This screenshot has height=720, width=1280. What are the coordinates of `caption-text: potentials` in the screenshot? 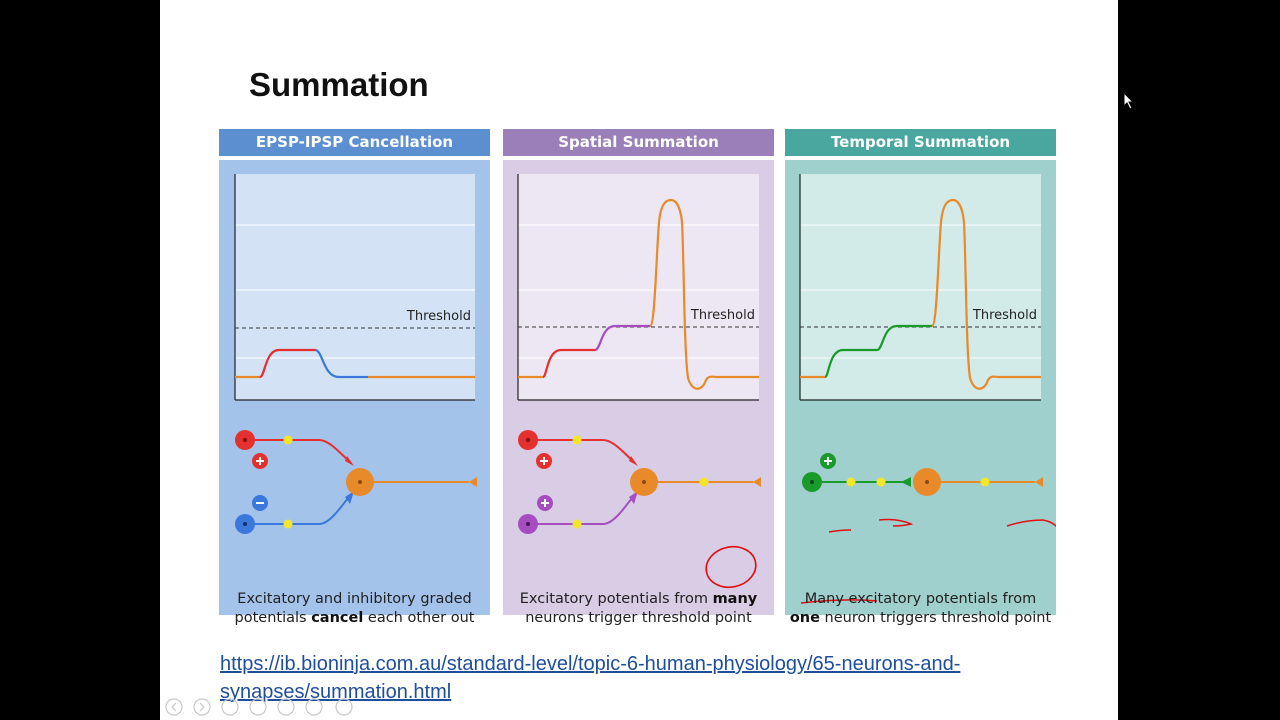 It's located at (273, 618).